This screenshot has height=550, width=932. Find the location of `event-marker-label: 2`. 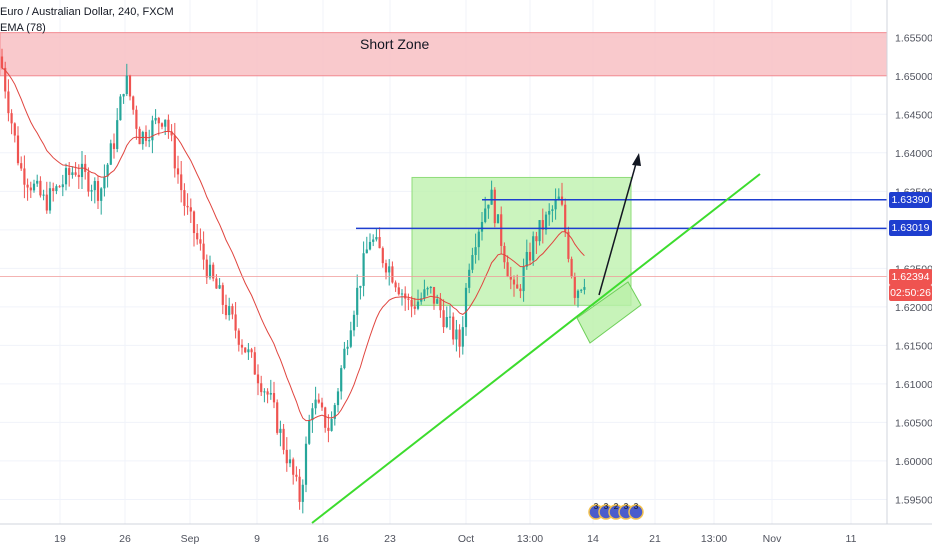

event-marker-label: 2 is located at coordinates (616, 506).